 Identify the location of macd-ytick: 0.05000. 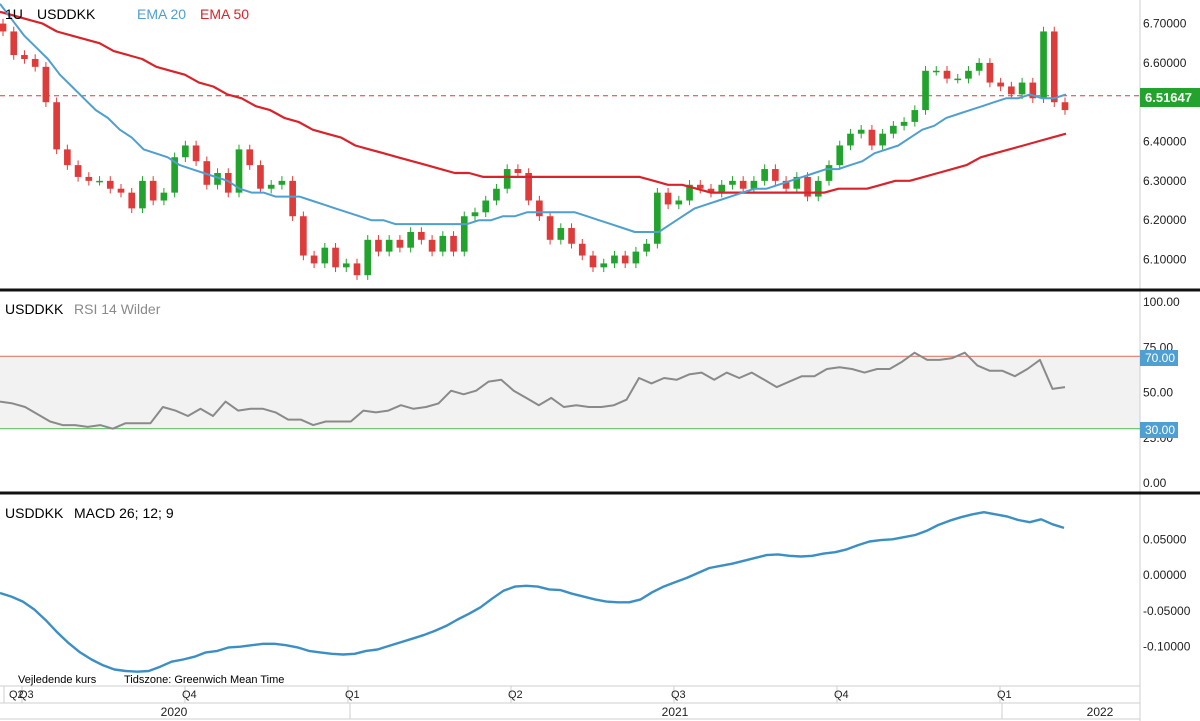
(1165, 539).